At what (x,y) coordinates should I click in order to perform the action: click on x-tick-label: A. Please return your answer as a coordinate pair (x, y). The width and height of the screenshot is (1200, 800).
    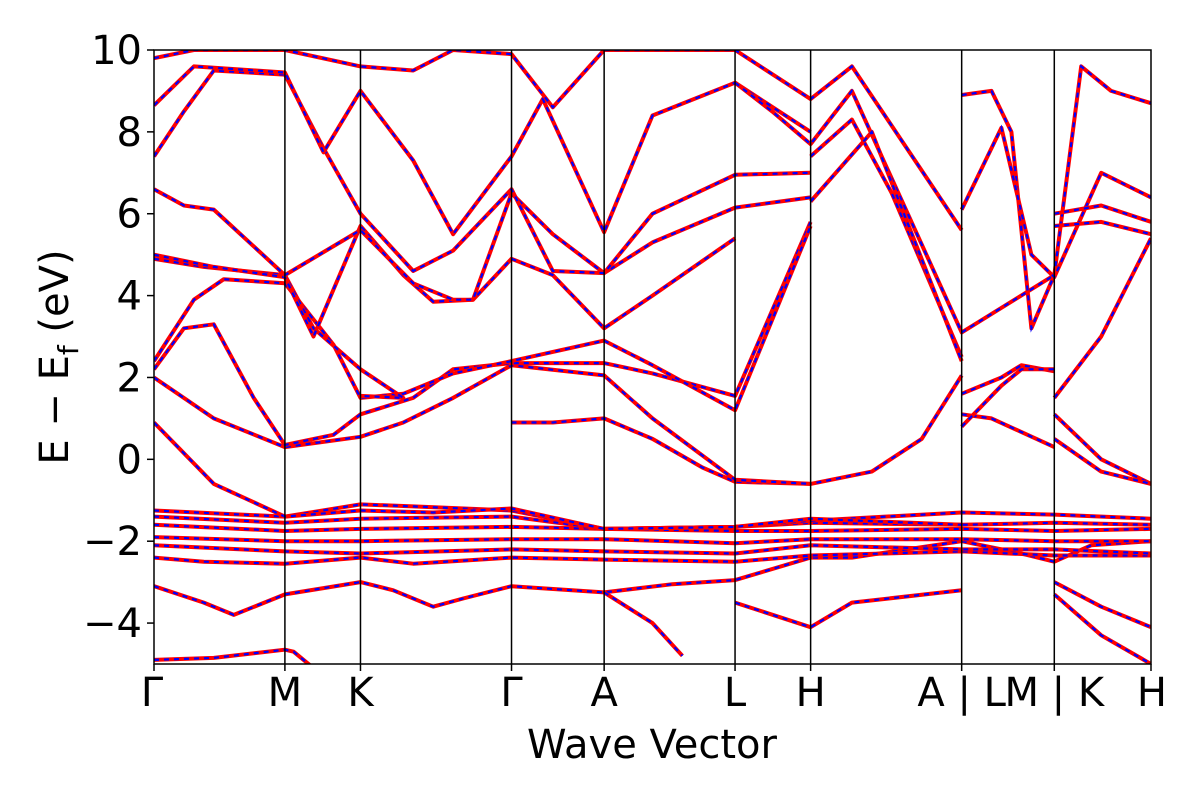
    Looking at the image, I should click on (604, 693).